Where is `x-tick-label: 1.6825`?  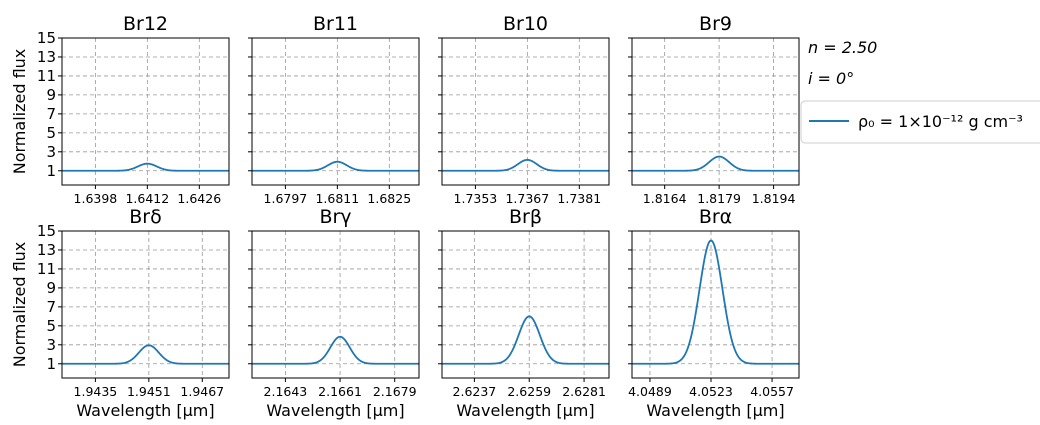
x-tick-label: 1.6825 is located at coordinates (389, 198).